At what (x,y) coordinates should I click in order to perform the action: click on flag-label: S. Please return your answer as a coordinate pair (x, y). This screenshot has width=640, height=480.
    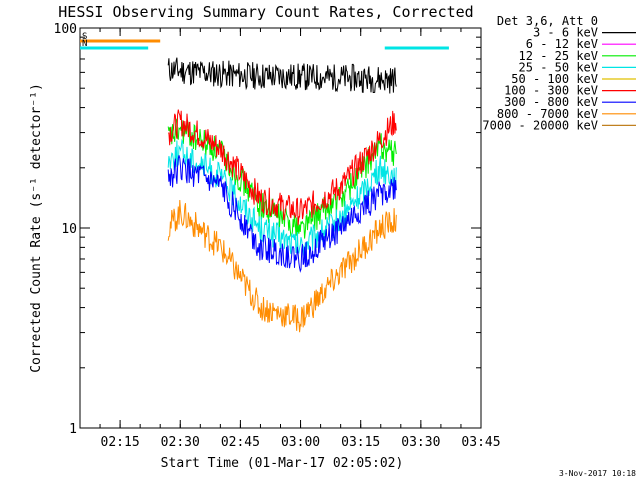
    Looking at the image, I should click on (84, 37).